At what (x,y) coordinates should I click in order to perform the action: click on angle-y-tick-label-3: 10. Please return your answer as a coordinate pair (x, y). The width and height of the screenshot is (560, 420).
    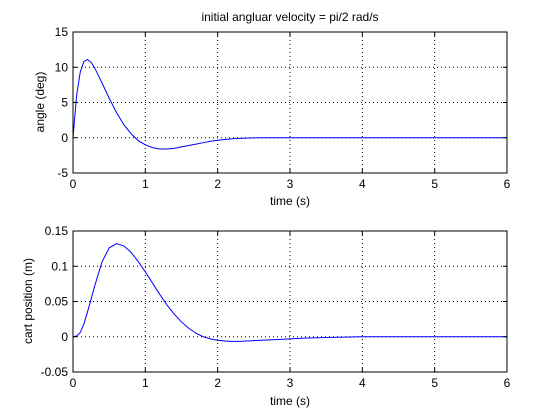
    Looking at the image, I should click on (62, 67).